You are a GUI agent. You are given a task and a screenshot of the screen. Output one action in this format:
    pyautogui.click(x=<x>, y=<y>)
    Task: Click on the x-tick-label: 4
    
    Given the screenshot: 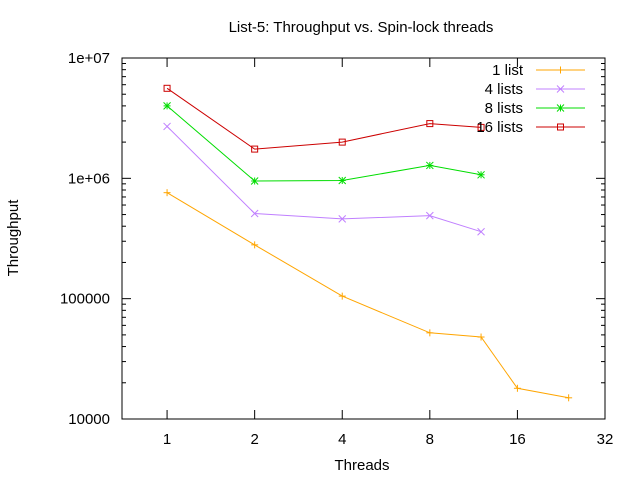 What is the action you would take?
    pyautogui.click(x=342, y=439)
    